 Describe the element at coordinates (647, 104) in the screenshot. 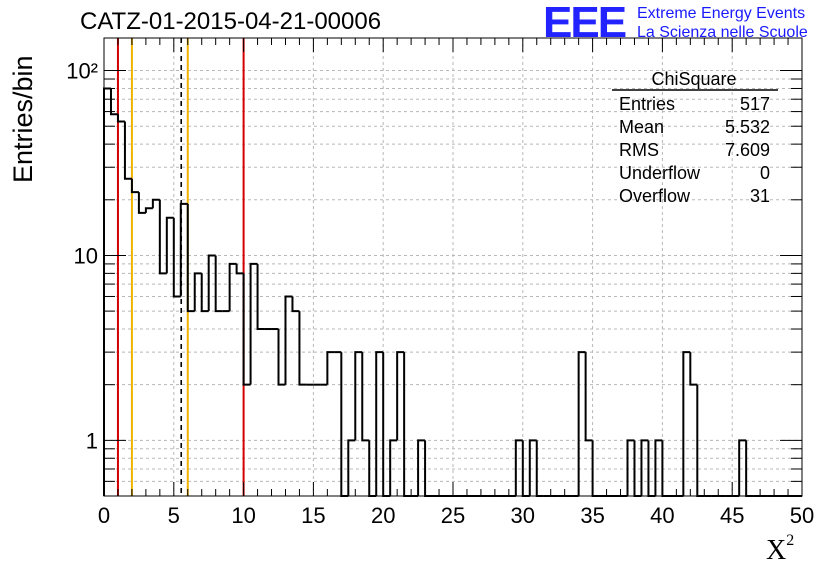

I see `stats-label: Entries` at that location.